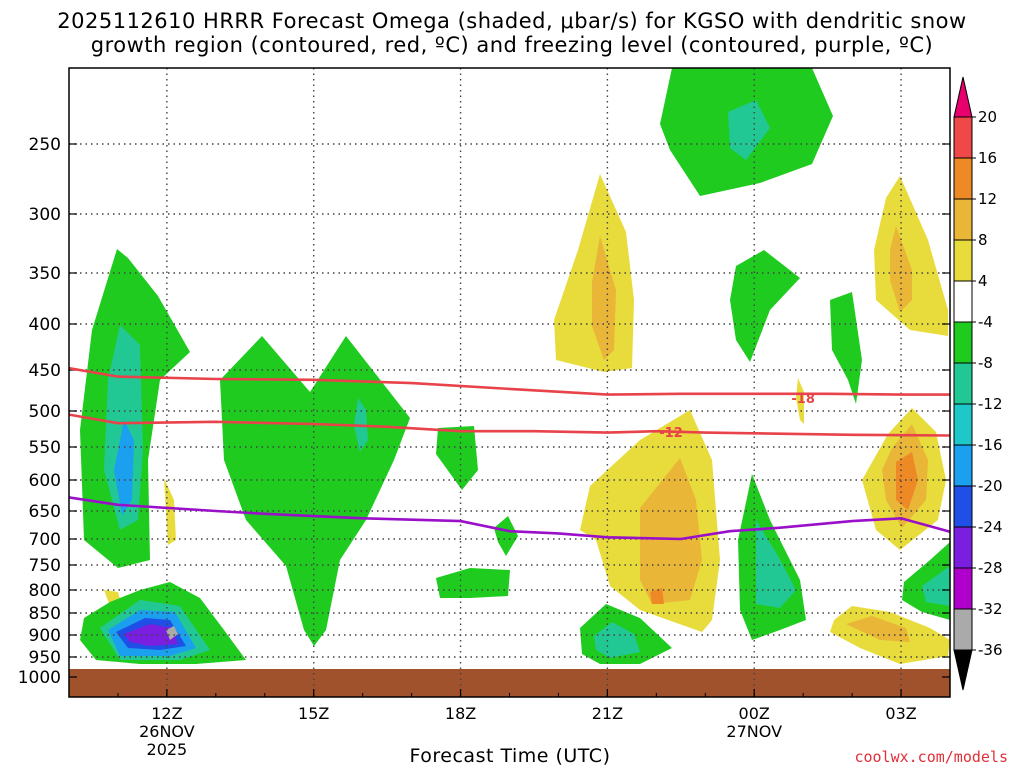 This screenshot has width=1024, height=768. Describe the element at coordinates (900, 713) in the screenshot. I see `x-tick-label: 03Z` at that location.